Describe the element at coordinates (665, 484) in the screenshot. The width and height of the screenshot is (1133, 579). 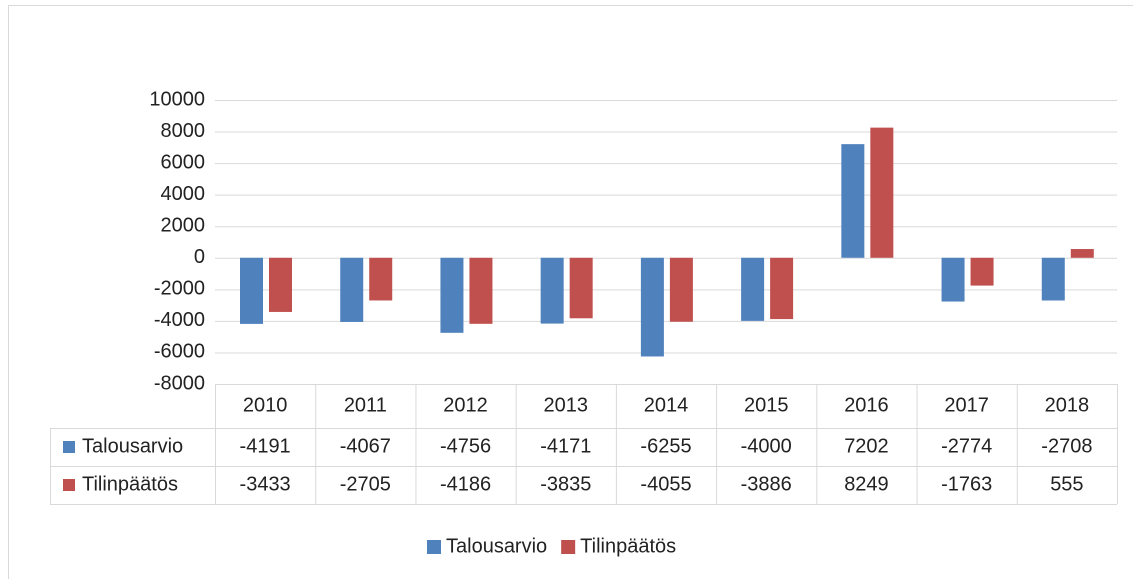
I see `table-value: -4055` at that location.